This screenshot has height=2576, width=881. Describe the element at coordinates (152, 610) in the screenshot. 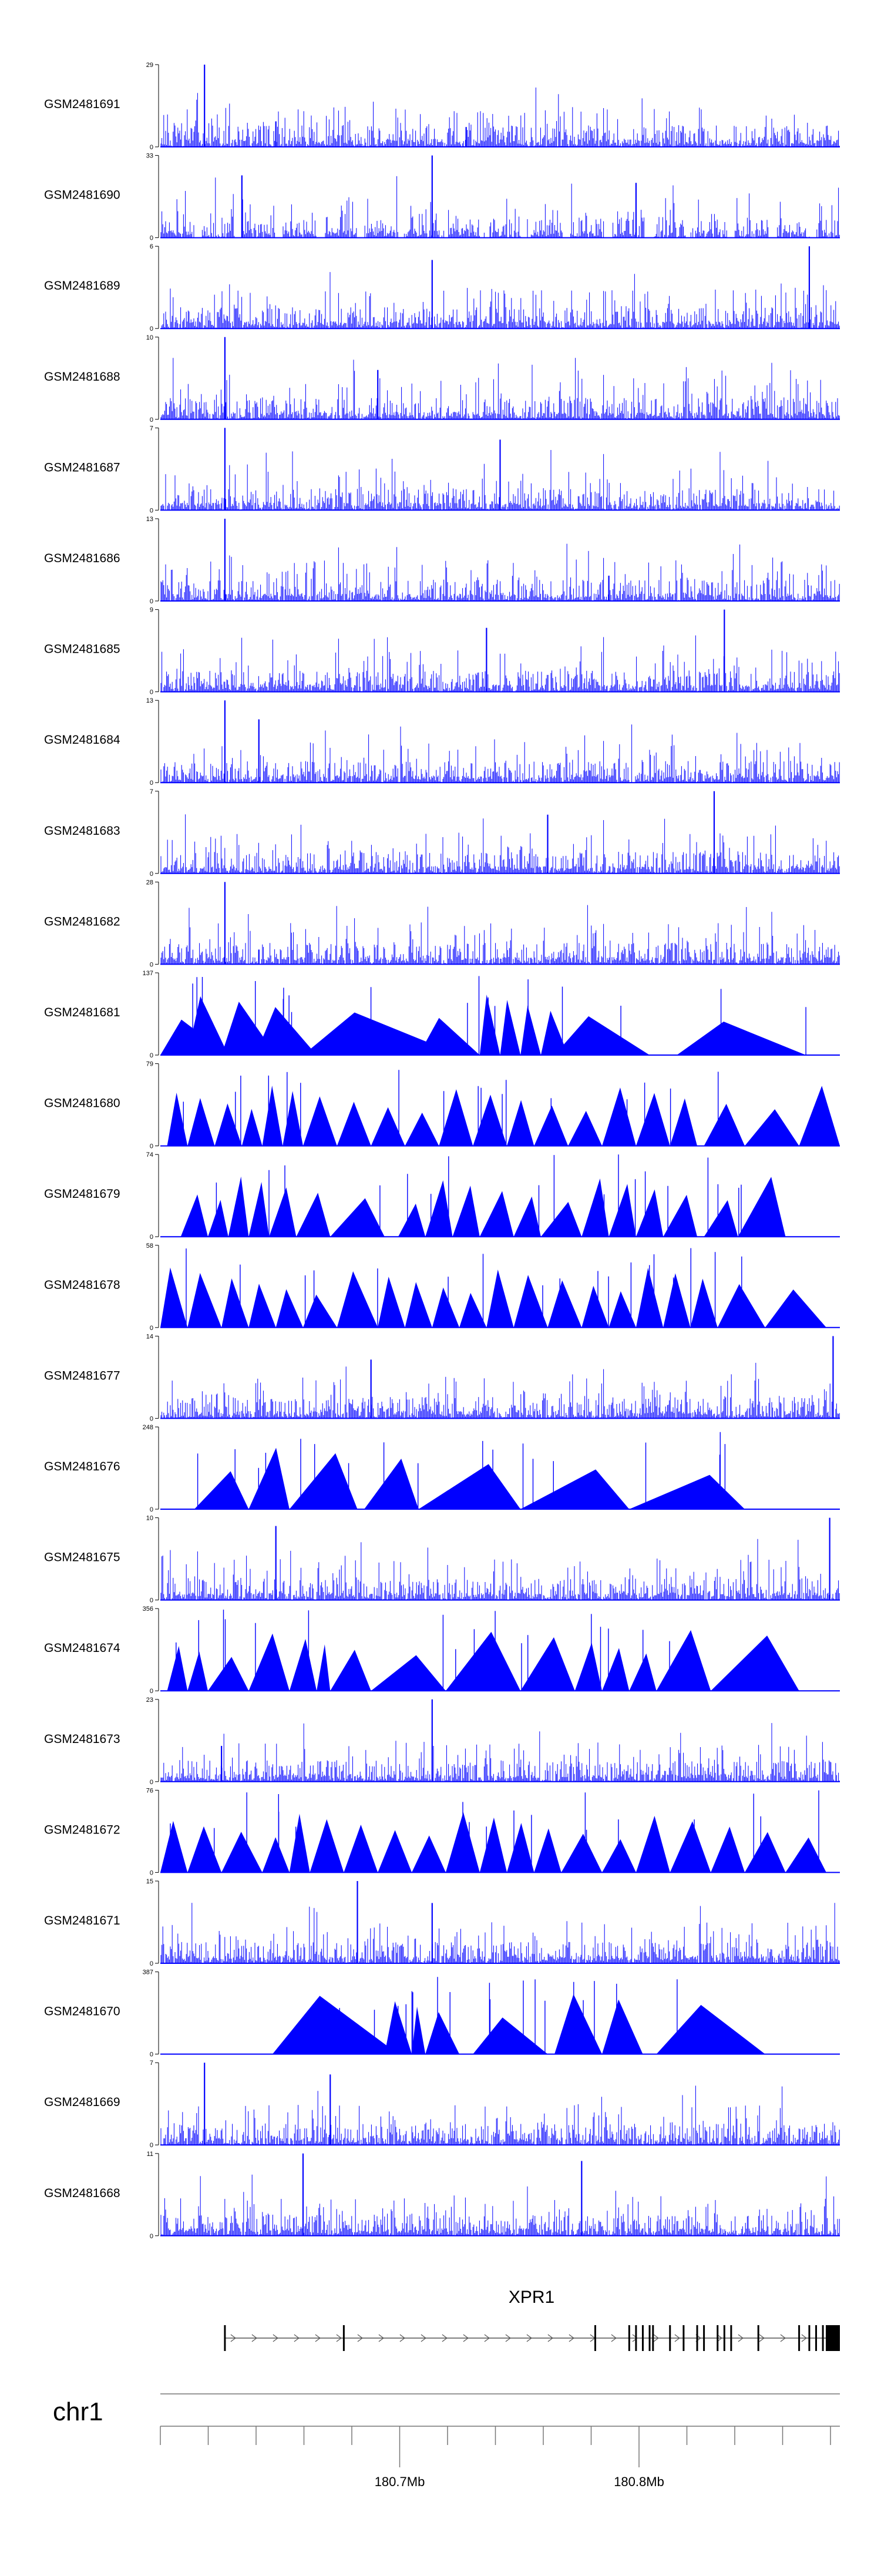

I see `y-axis-max-label: 9` at that location.